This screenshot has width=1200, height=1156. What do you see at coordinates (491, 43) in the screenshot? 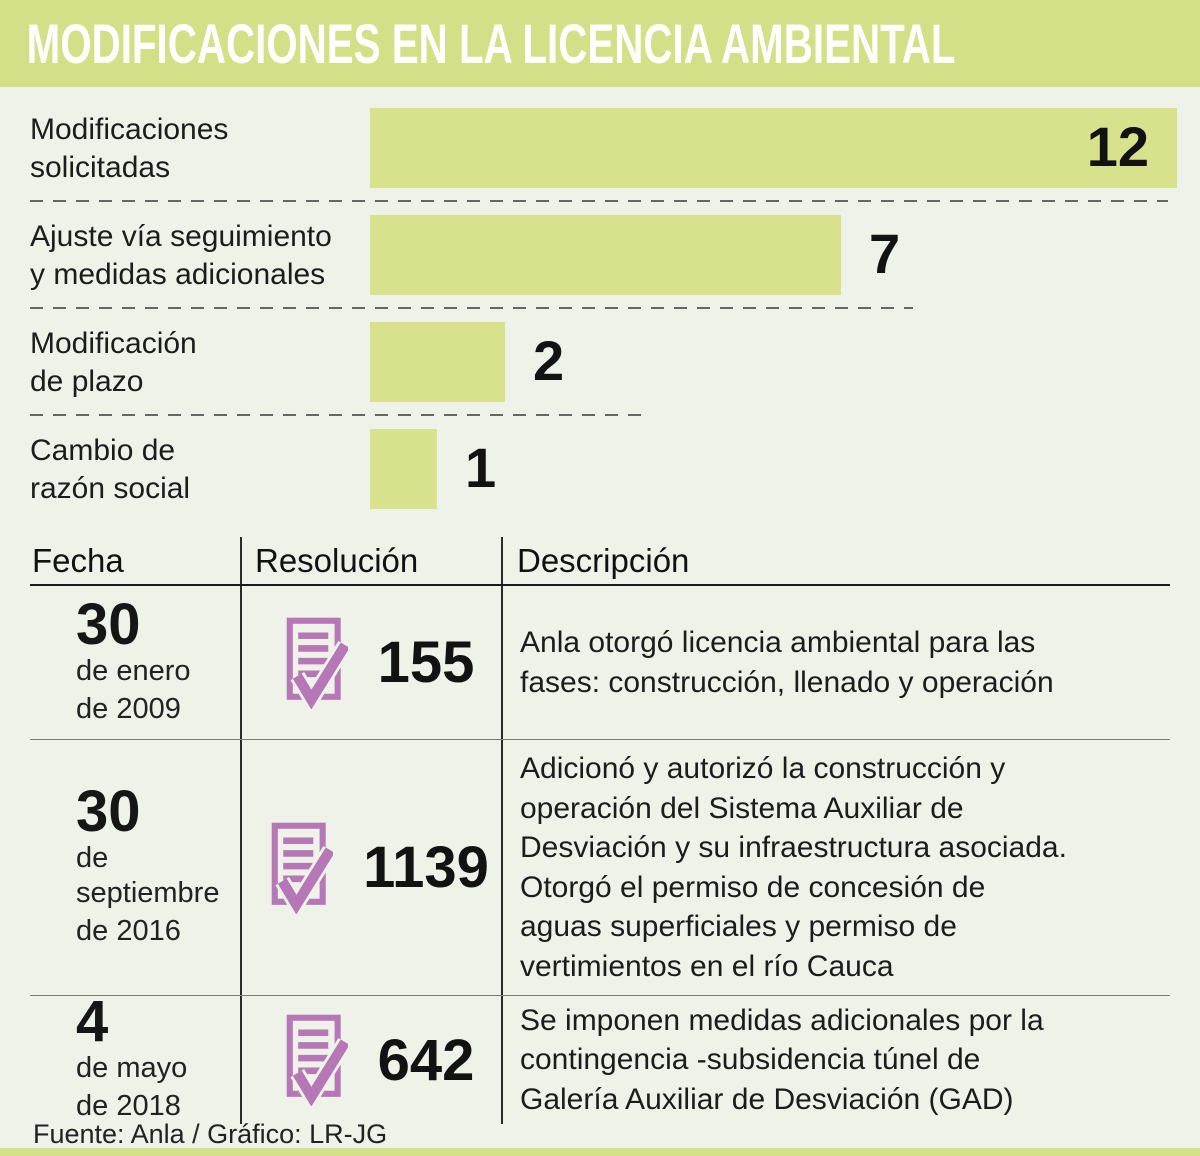
I see `page-title: MODIFICACIONES EN LA LICENCIA AMBIENTAL` at bounding box center [491, 43].